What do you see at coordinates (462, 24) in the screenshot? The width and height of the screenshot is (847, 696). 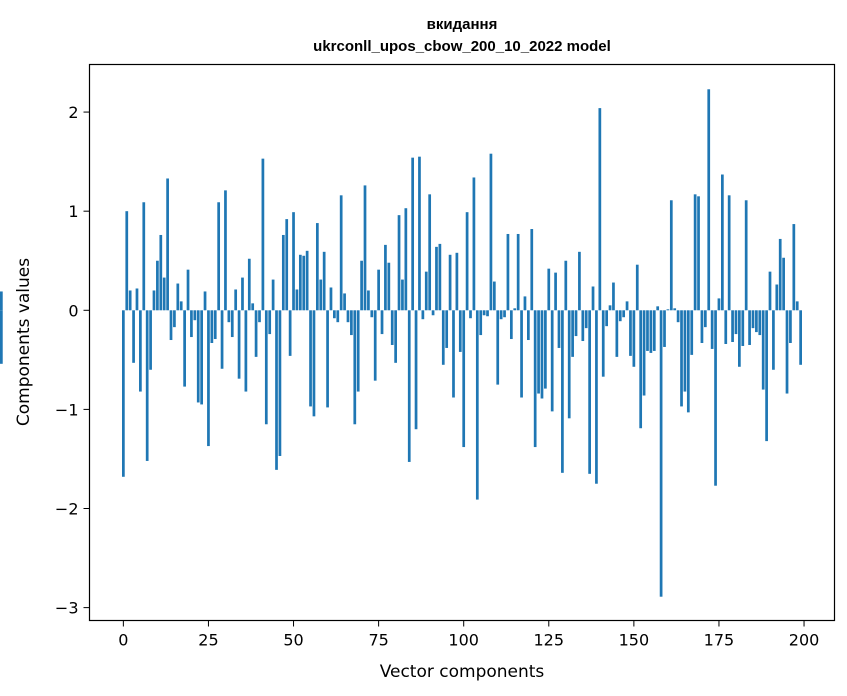 I see `chart-title: вкидання` at bounding box center [462, 24].